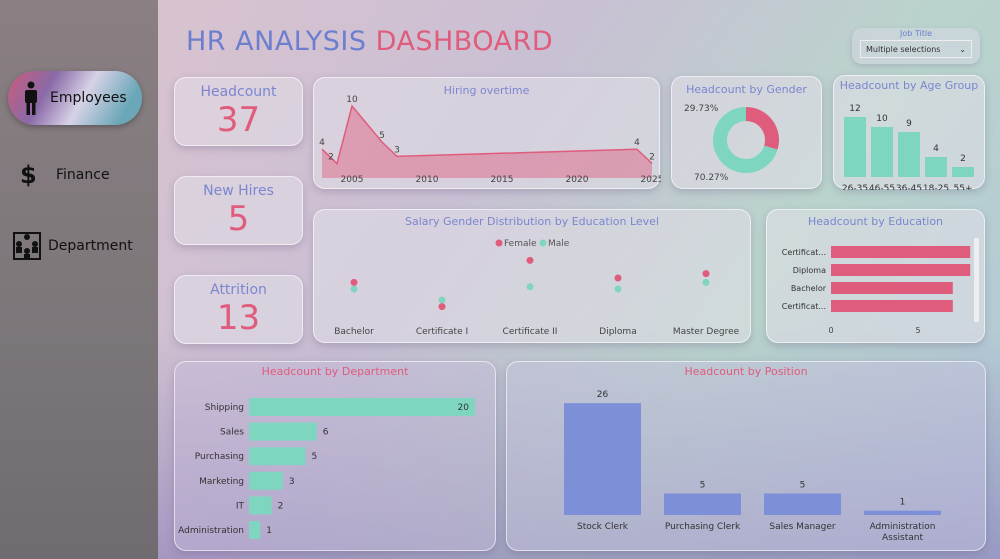 This screenshot has width=1000, height=559. I want to click on kpi-attrition: Attrition 13, so click(238, 309).